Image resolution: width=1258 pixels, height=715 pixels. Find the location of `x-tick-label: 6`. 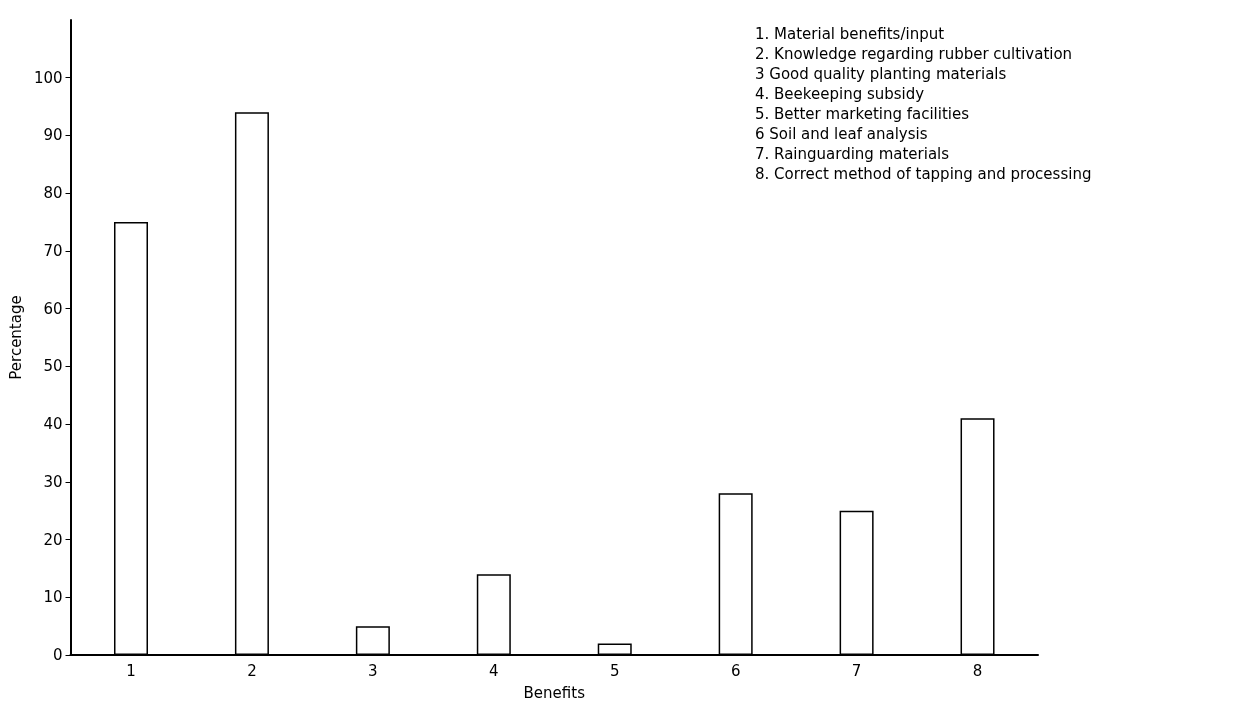

x-tick-label: 6 is located at coordinates (735, 670).